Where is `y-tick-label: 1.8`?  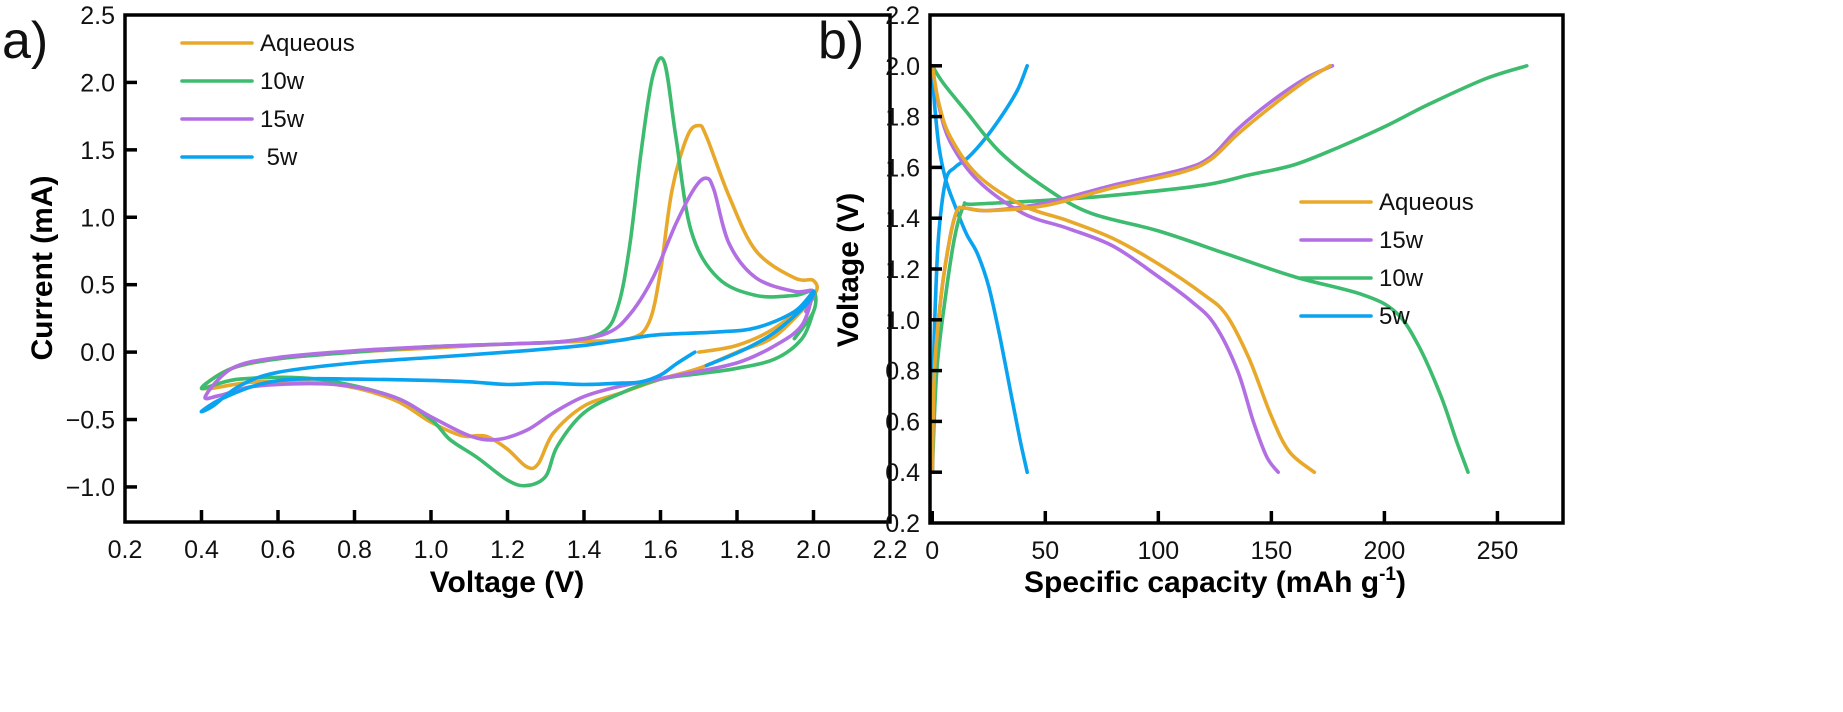 y-tick-label: 1.8 is located at coordinates (902, 118).